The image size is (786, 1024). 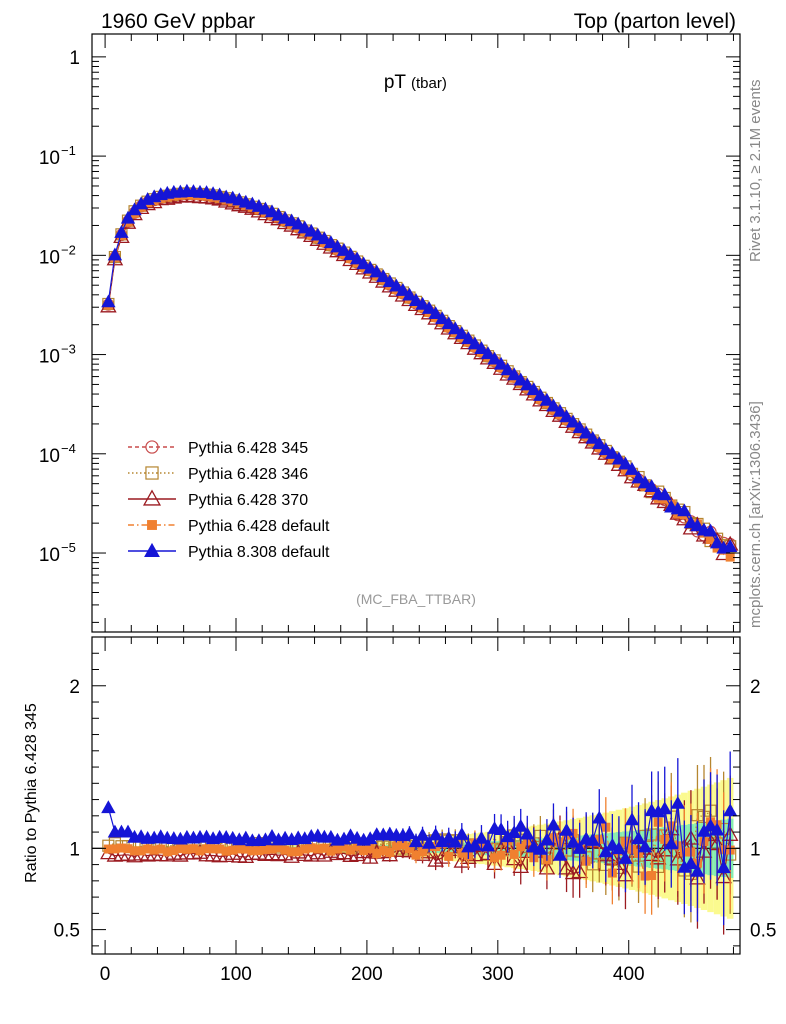 I want to click on ratio-y-tick-label-right: 0.5, so click(x=763, y=931).